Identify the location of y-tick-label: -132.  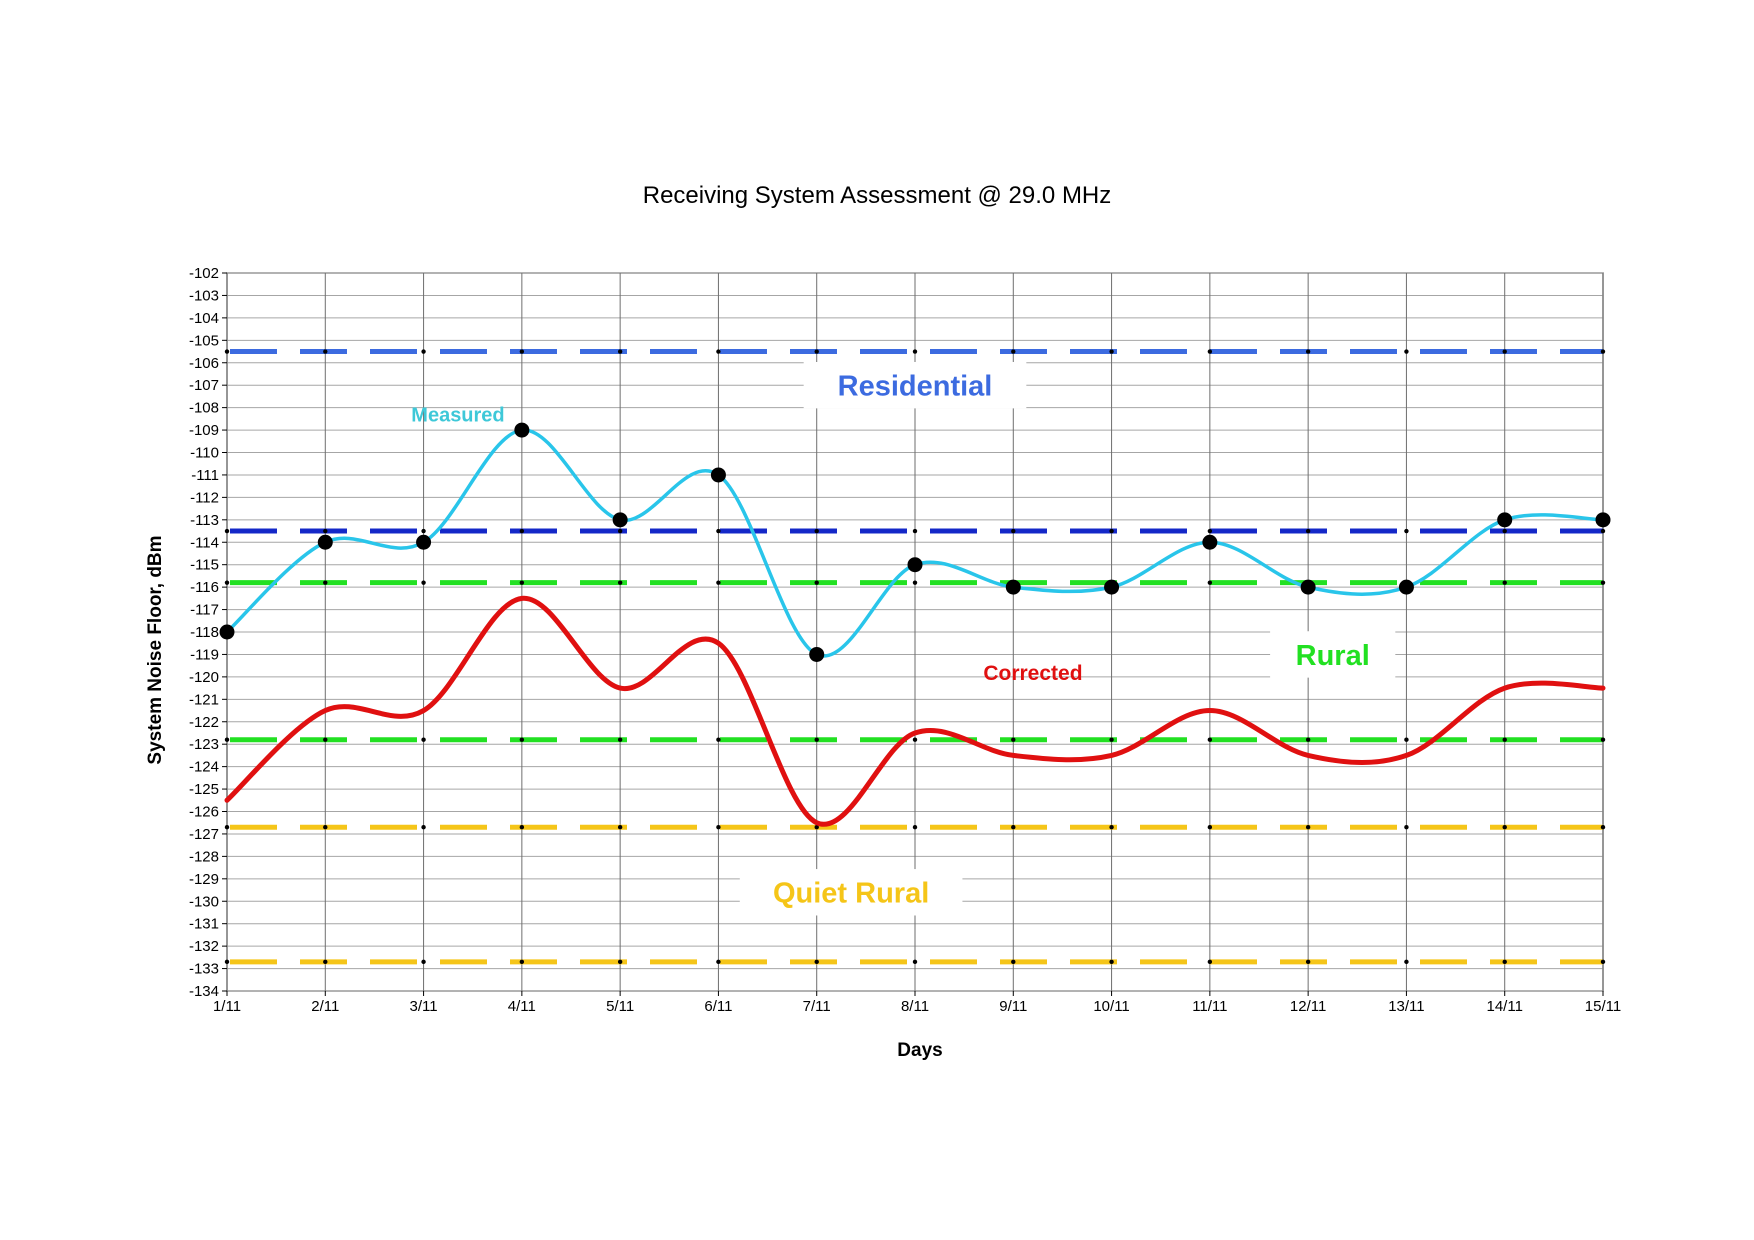
(204, 946).